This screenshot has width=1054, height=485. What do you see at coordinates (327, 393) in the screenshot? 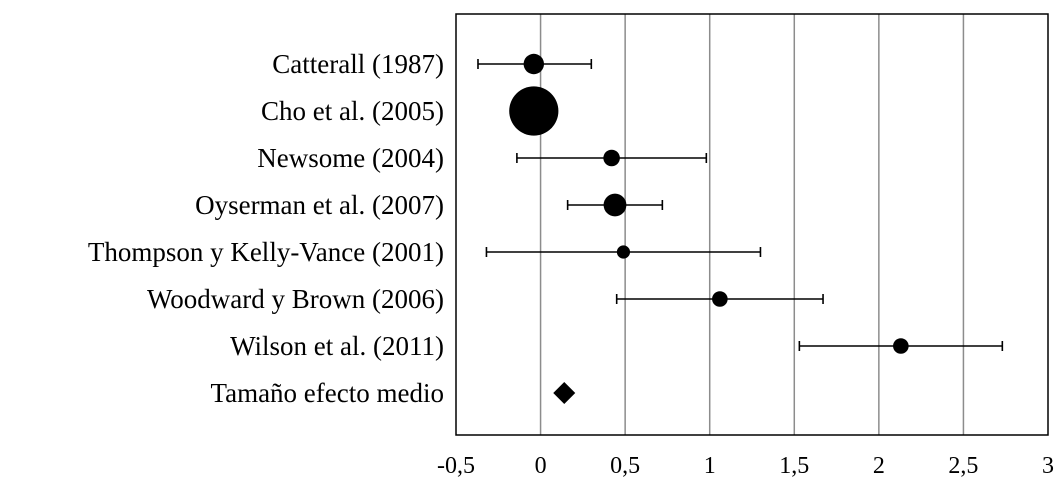
I see `summary-label: Tamaño efecto medio` at bounding box center [327, 393].